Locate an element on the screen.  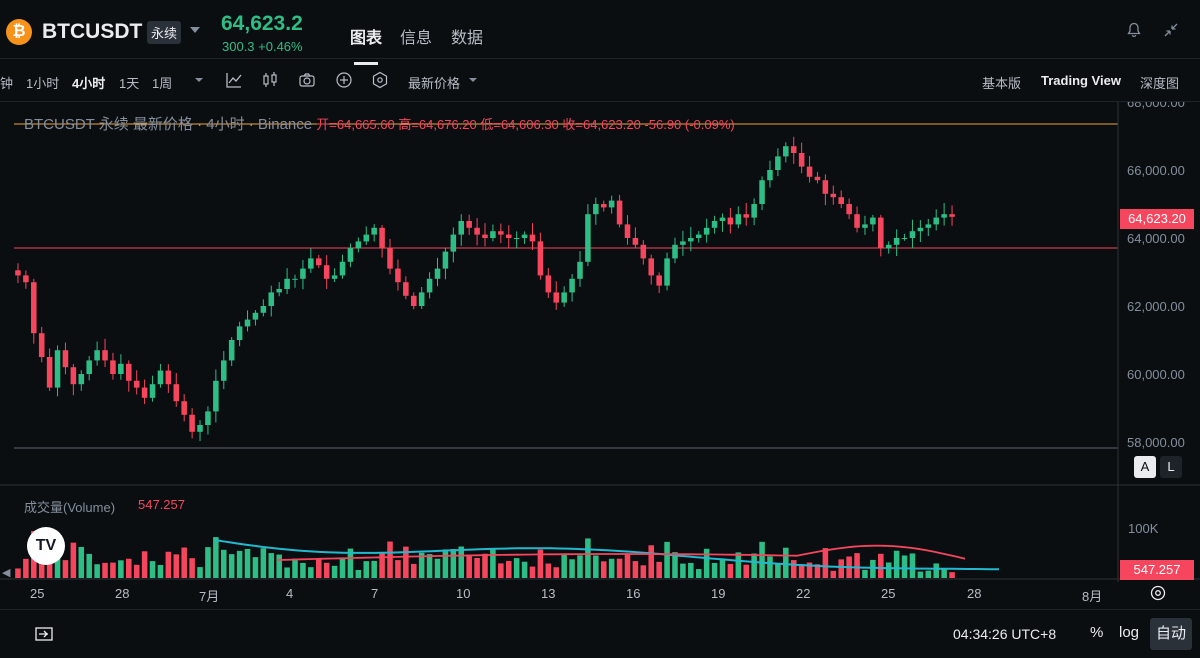
percent-scale-toggle: % is located at coordinates (1097, 632).